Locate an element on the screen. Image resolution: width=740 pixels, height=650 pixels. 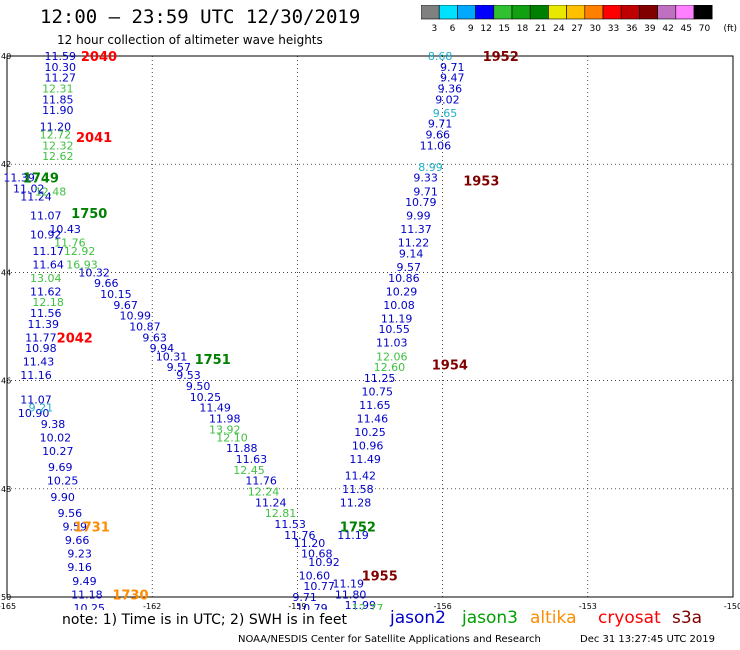
wave-height-value: 13.92 is located at coordinates (225, 429).